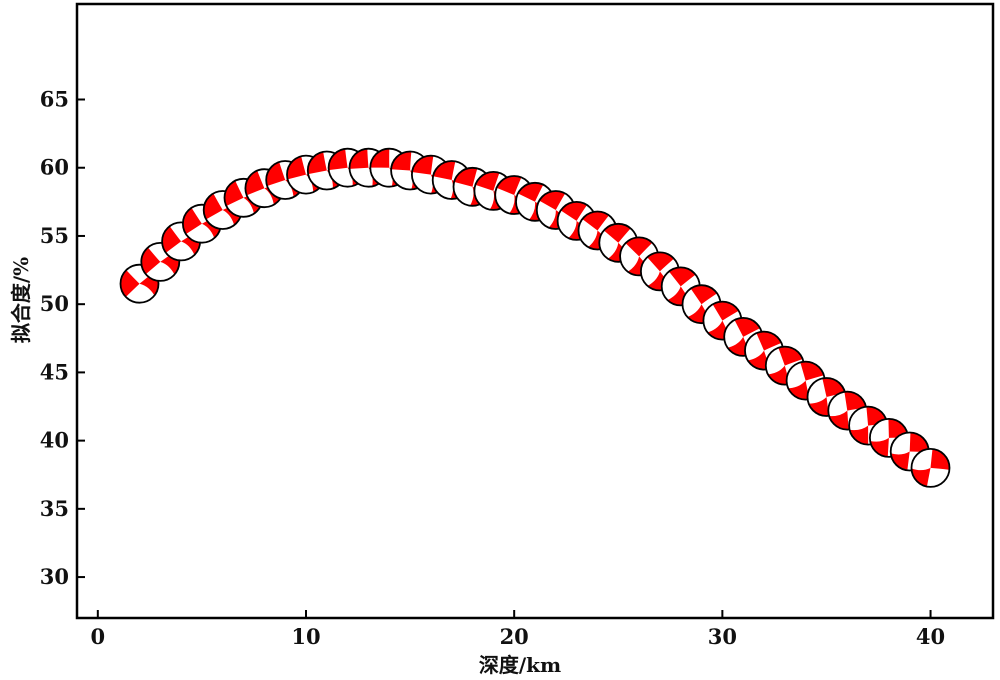 The height and width of the screenshot is (680, 1000). Describe the element at coordinates (930, 636) in the screenshot. I see `x-tick-label: 40` at that location.